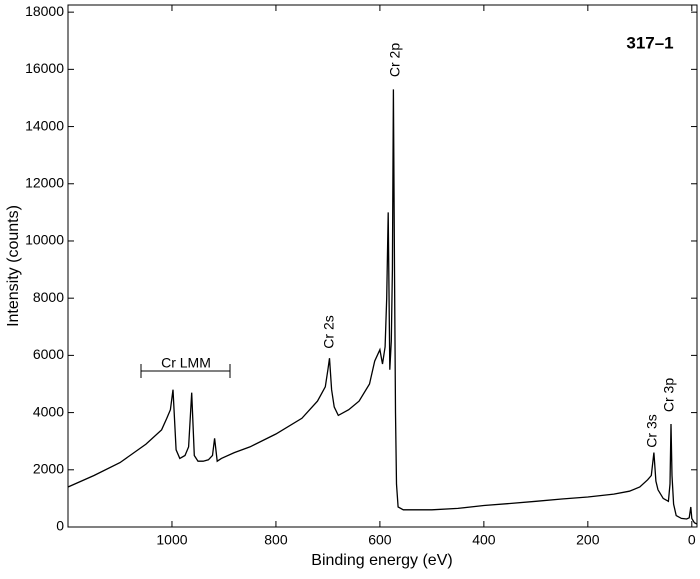 This screenshot has width=700, height=579. I want to click on x-tick-label: 1000, so click(171, 540).